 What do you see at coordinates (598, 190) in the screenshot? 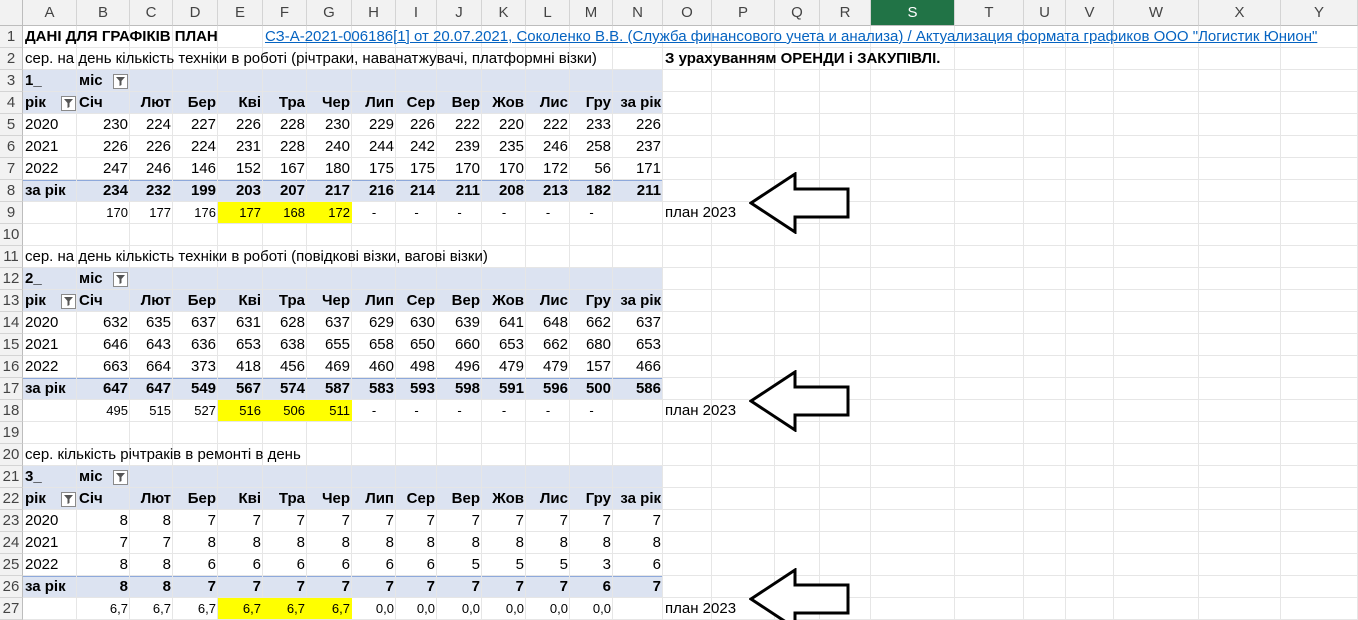
I see `total-value: 182` at bounding box center [598, 190].